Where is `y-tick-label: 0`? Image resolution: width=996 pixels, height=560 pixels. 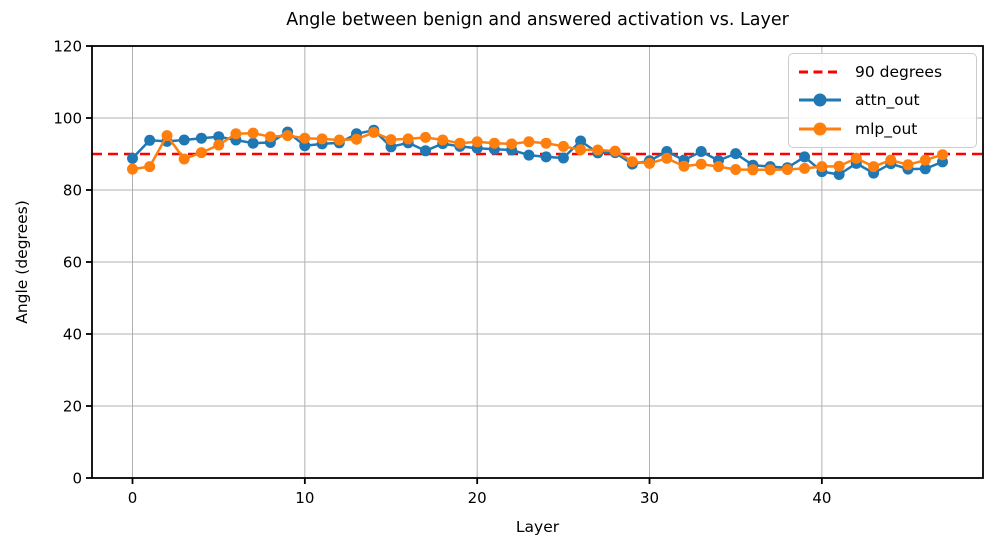
y-tick-label: 0 is located at coordinates (77, 479).